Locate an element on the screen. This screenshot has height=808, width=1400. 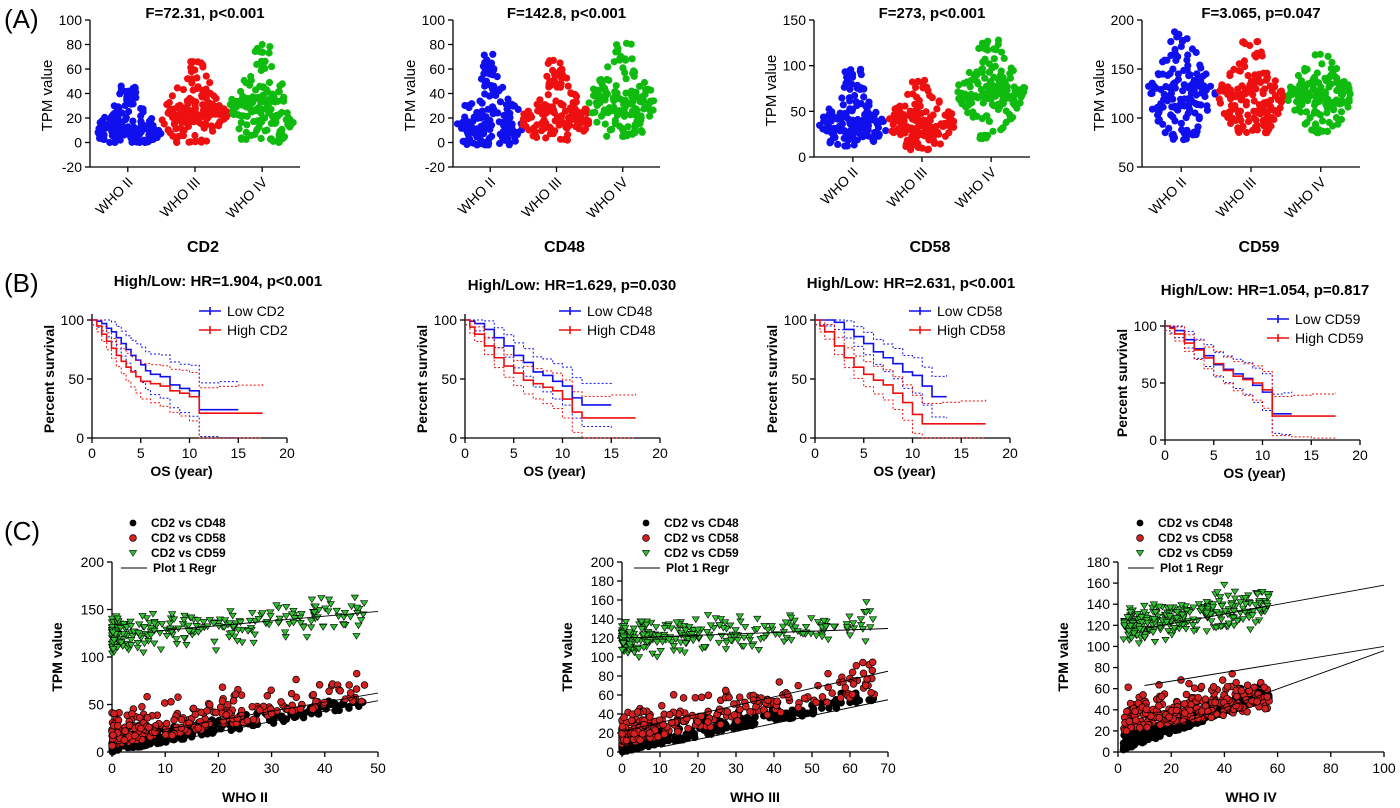
gene-label: CD48 is located at coordinates (564, 247).